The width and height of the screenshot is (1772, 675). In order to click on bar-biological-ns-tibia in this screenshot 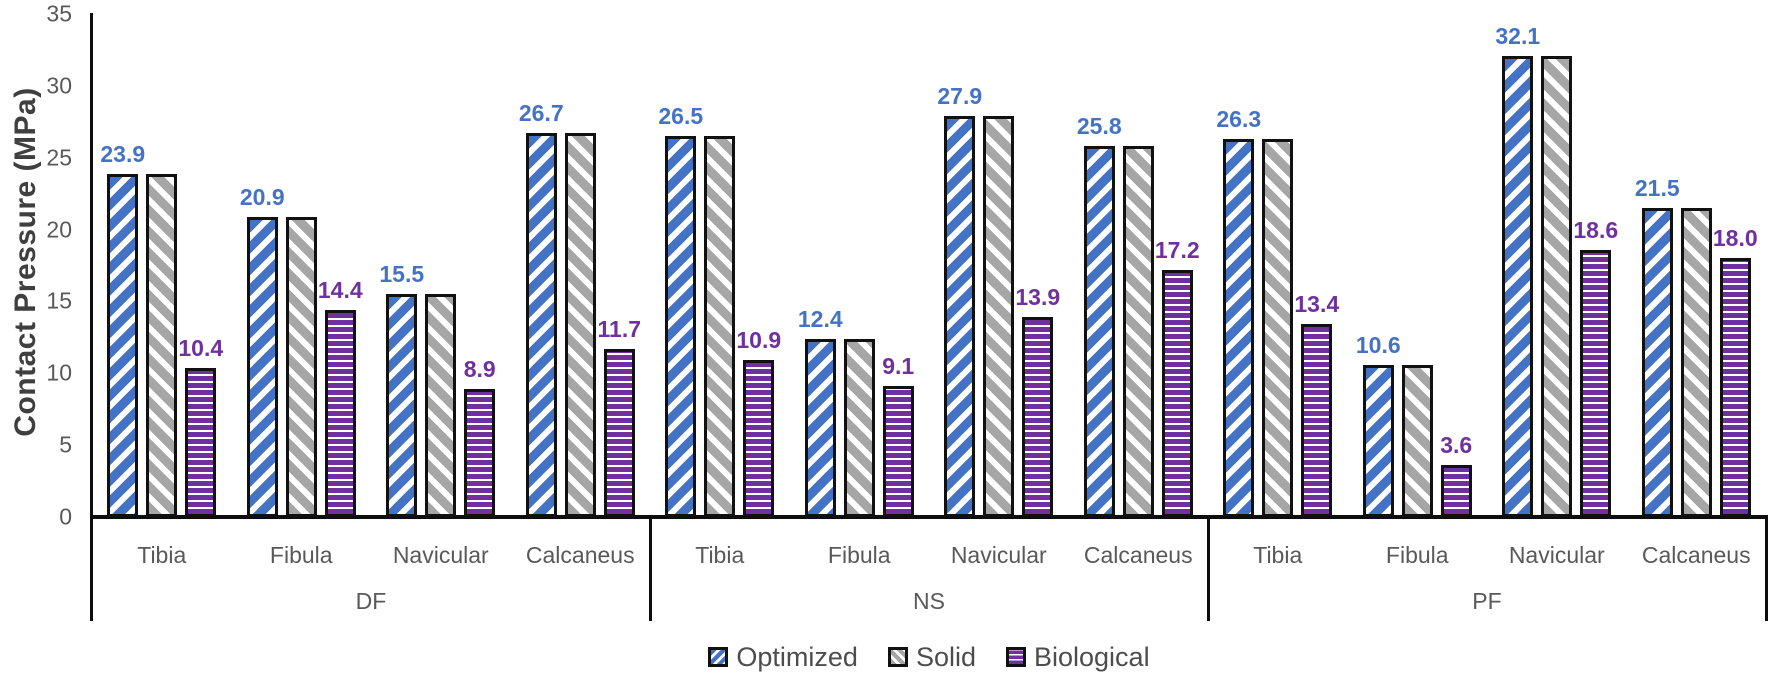, I will do `click(759, 438)`.